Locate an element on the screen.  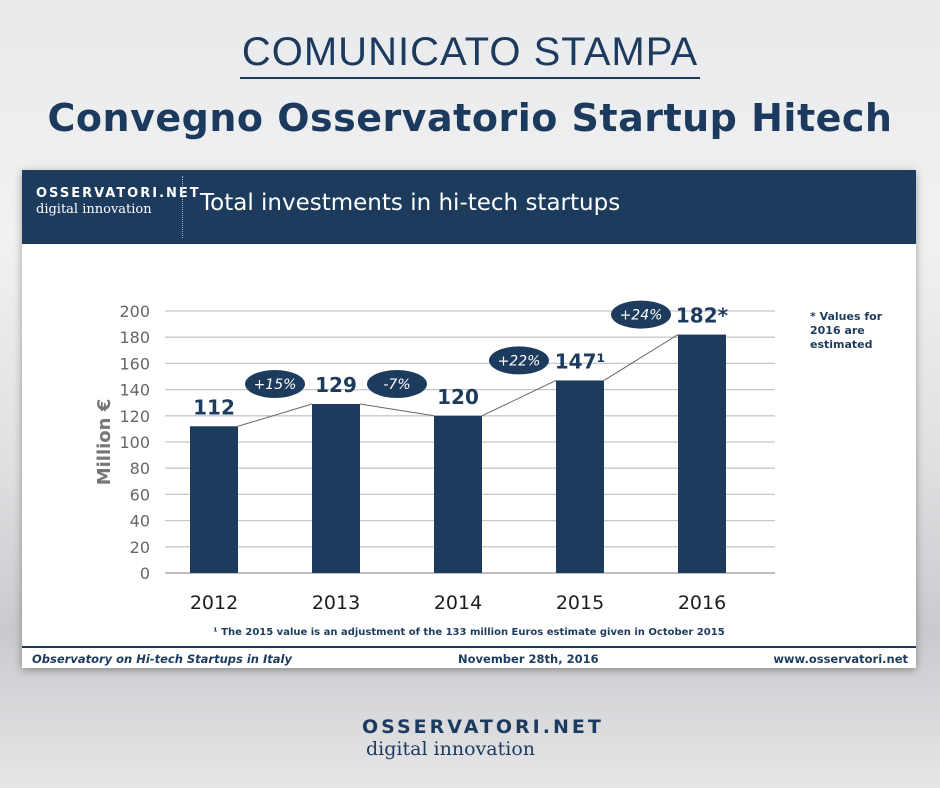
footer-source: Observatory on Hi-tech Startups in Italy is located at coordinates (162, 659).